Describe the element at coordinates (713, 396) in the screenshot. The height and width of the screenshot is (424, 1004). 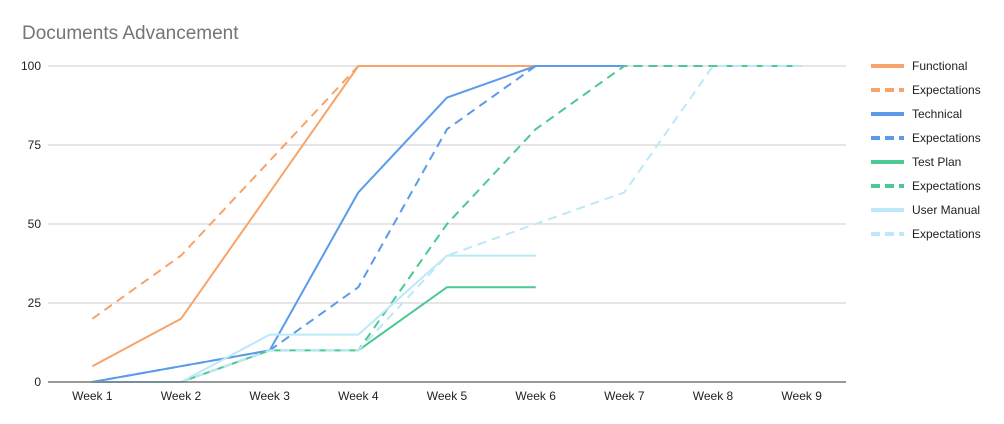
I see `x-tick-label: Week 8` at that location.